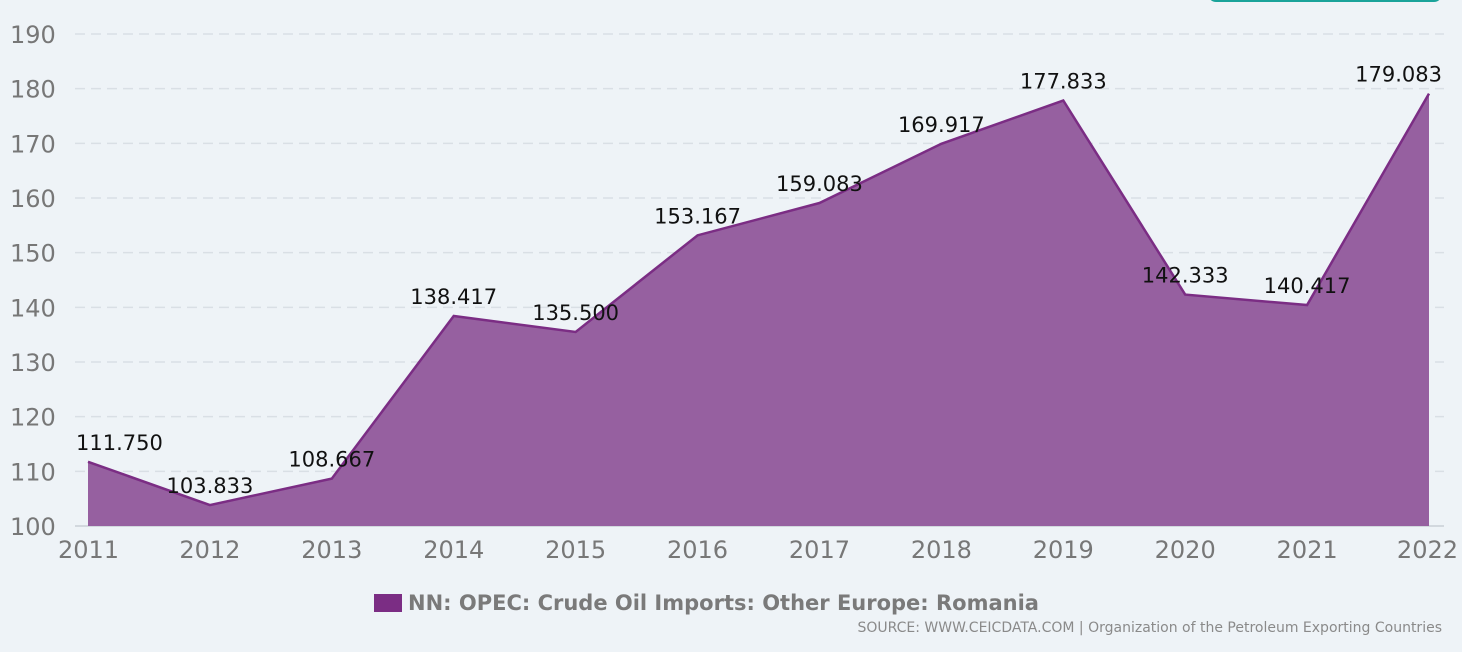 The height and width of the screenshot is (652, 1462). What do you see at coordinates (88, 550) in the screenshot?
I see `x-tick-label: 2011` at bounding box center [88, 550].